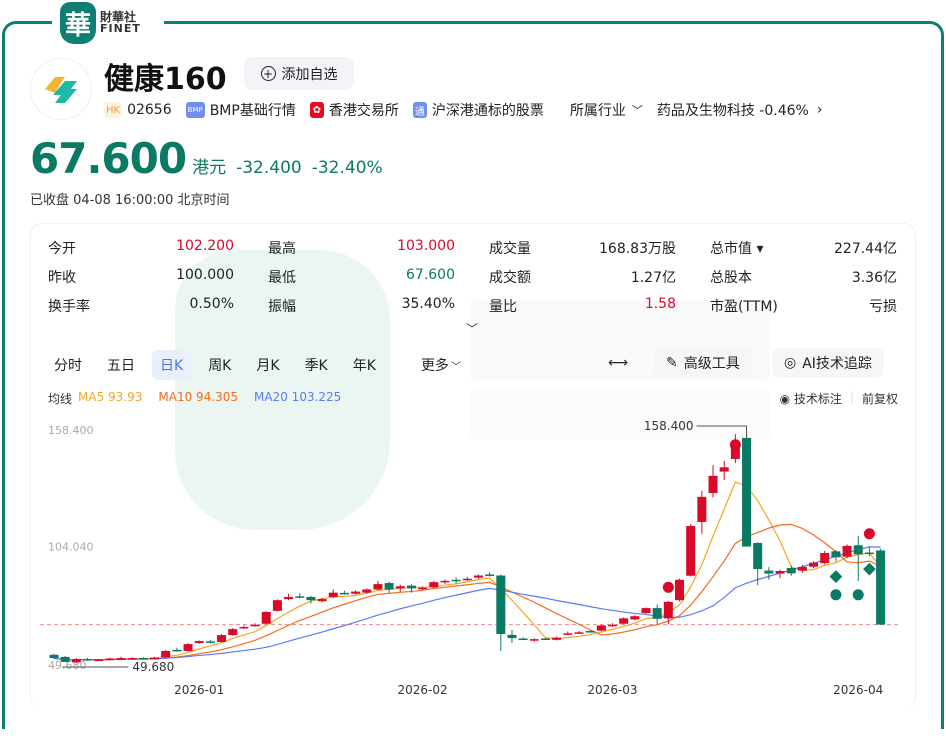  What do you see at coordinates (253, 365) in the screenshot?
I see `period-tabs: 分时 五日 日K 周K 月K 季K 年K 更多 ﹀` at bounding box center [253, 365].